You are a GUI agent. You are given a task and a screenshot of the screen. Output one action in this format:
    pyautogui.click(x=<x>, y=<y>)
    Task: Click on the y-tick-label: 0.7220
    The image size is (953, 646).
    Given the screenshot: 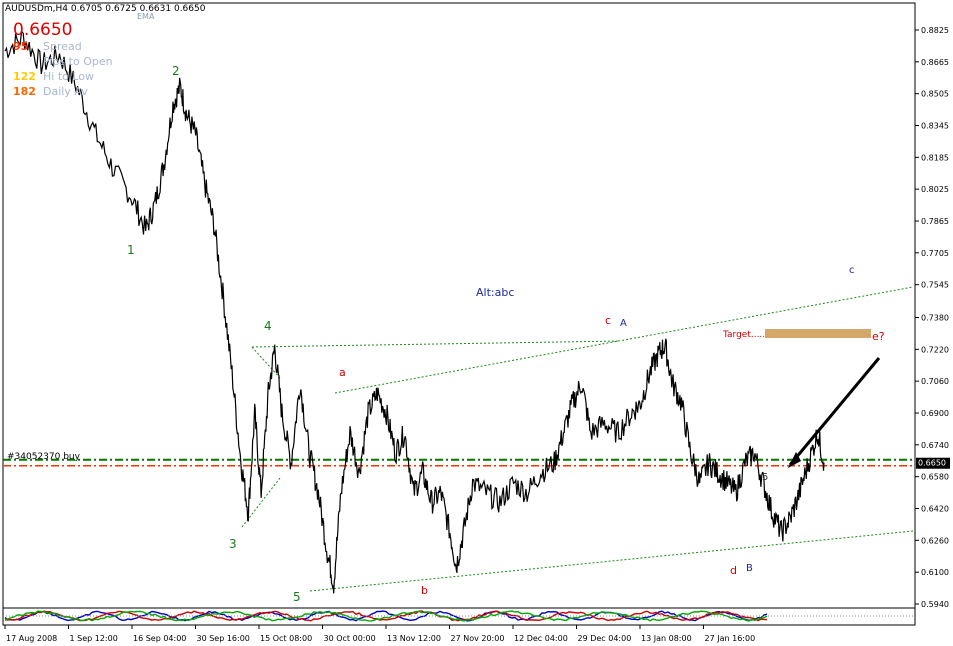 What is the action you would take?
    pyautogui.click(x=935, y=349)
    